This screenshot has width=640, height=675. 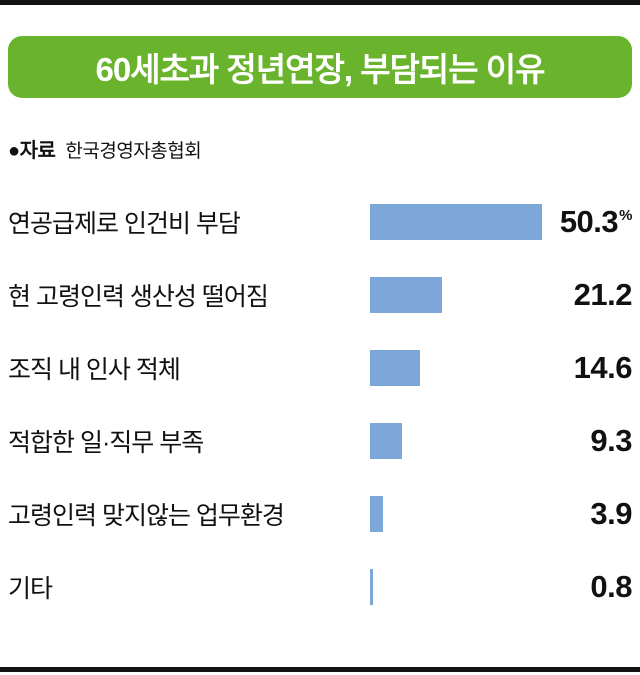 I want to click on value-label: 0.8, so click(x=611, y=586).